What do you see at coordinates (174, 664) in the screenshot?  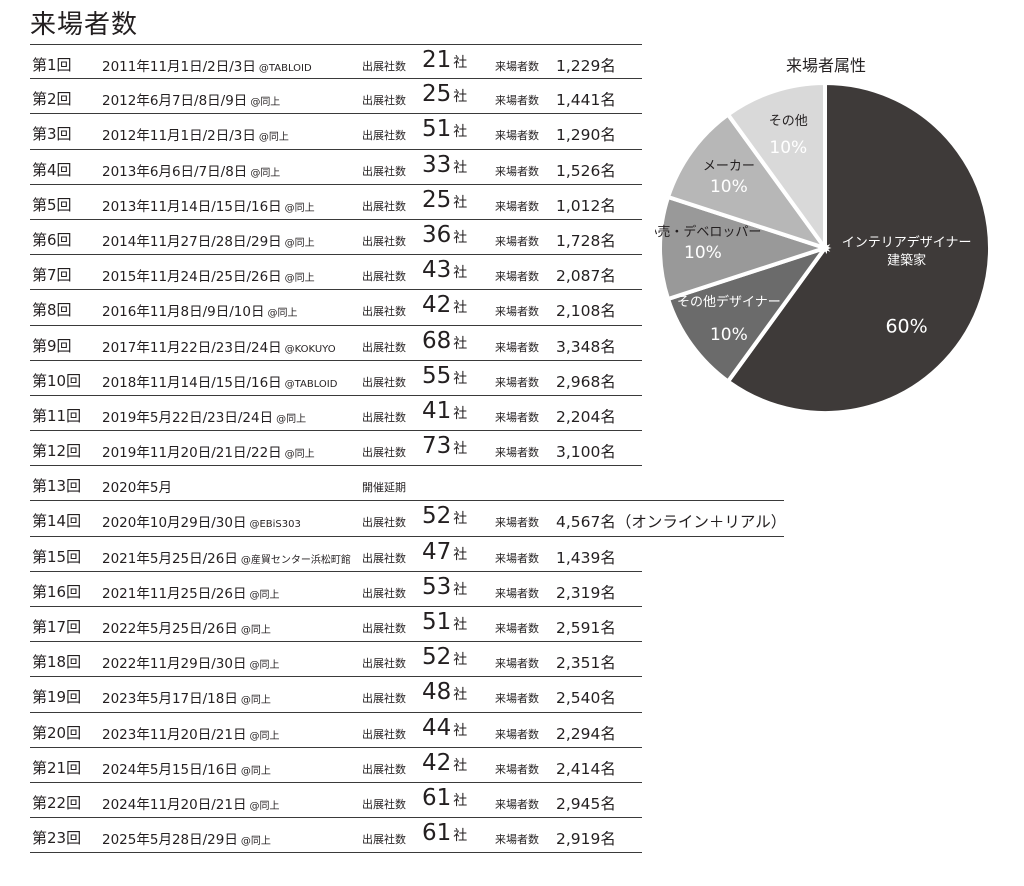 I see `event-dates: 2022年11月29日/30日` at bounding box center [174, 664].